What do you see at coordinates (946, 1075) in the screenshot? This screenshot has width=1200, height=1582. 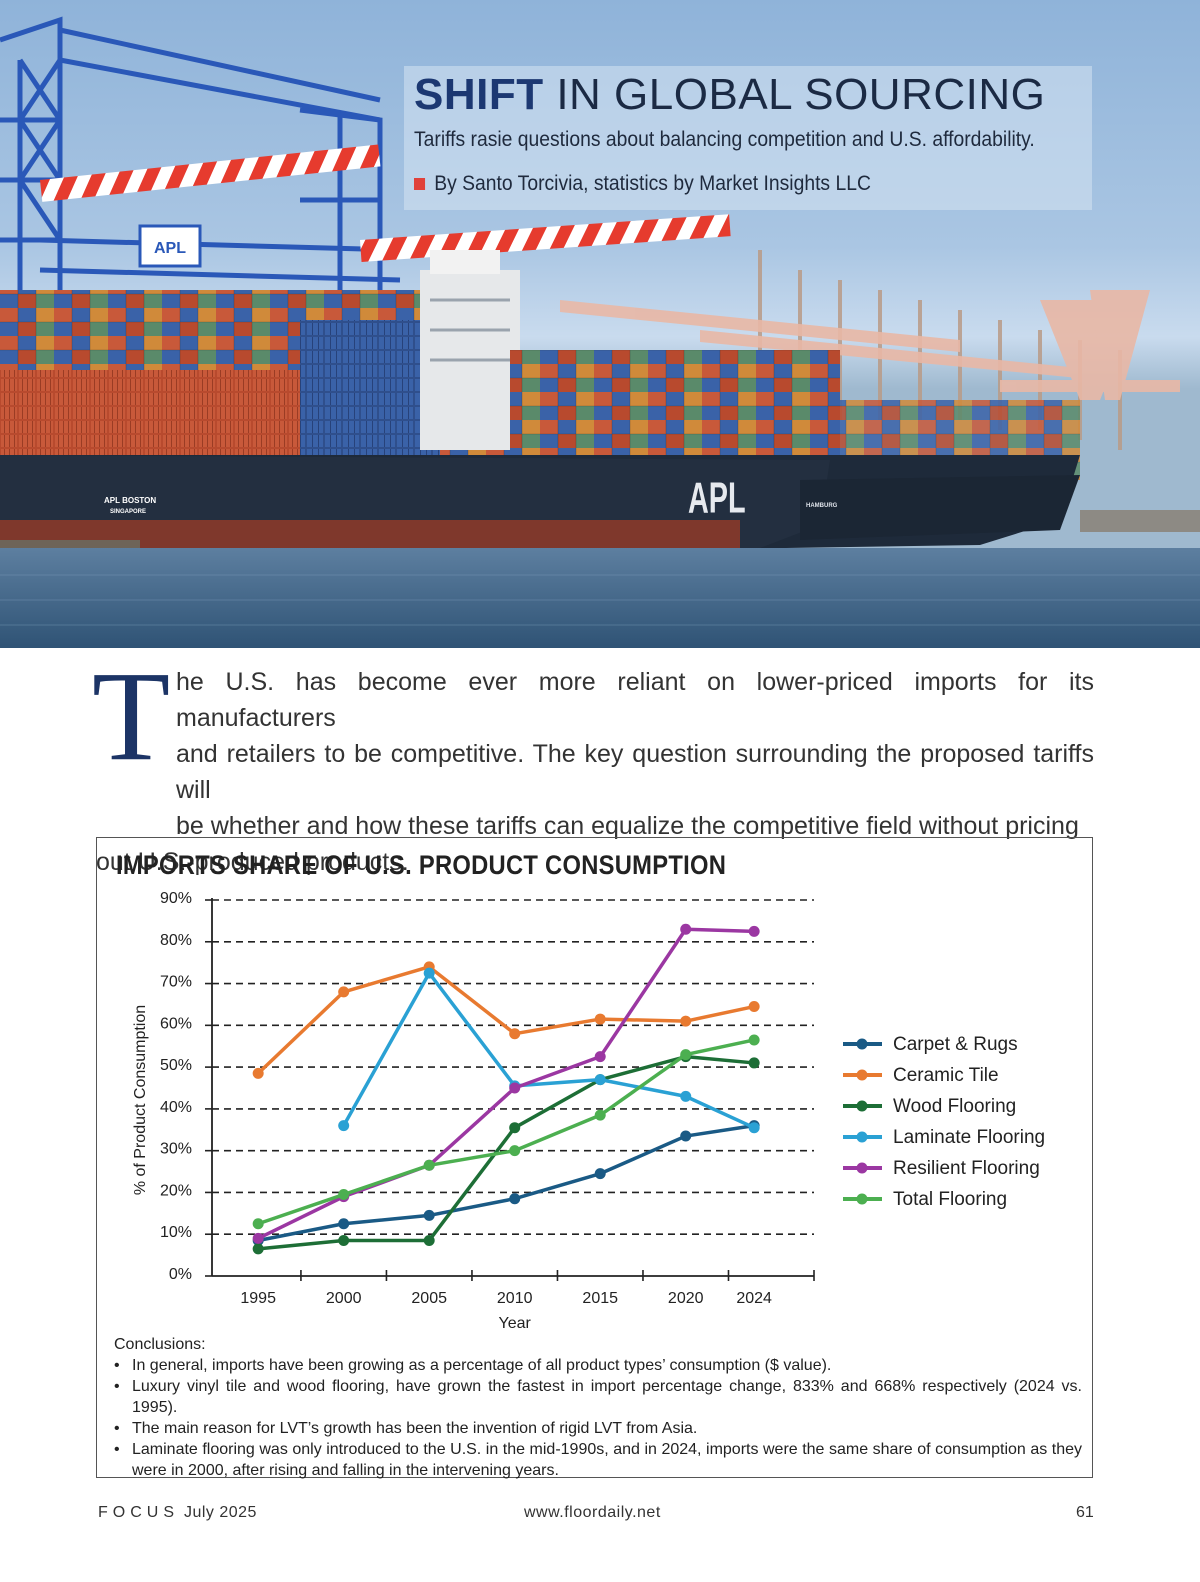 I see `legend-label: Ceramic Tile` at bounding box center [946, 1075].